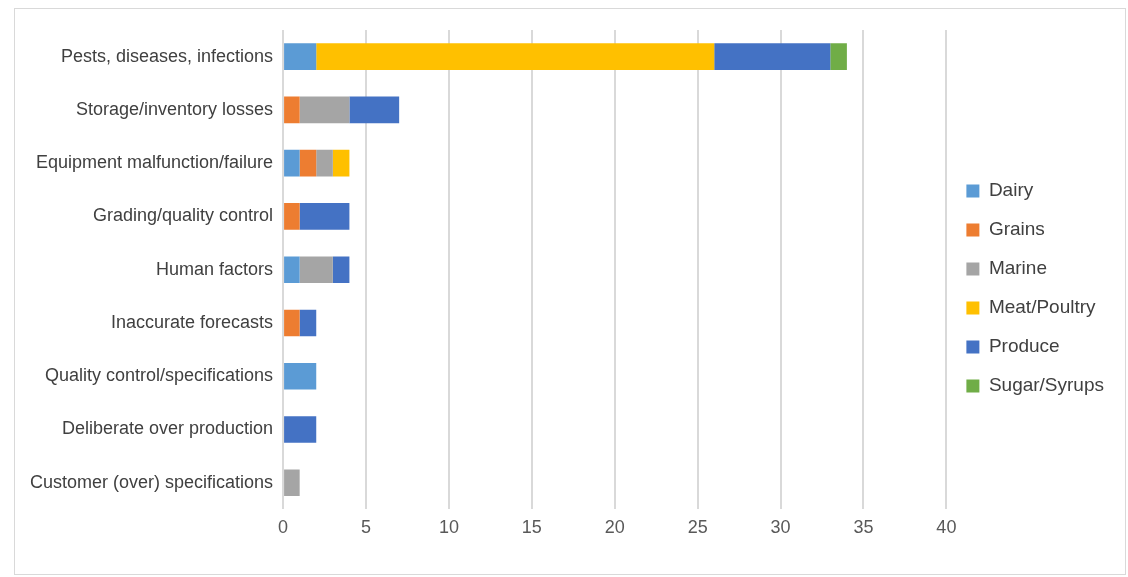  Describe the element at coordinates (614, 527) in the screenshot. I see `x-tick-label: 20` at that location.